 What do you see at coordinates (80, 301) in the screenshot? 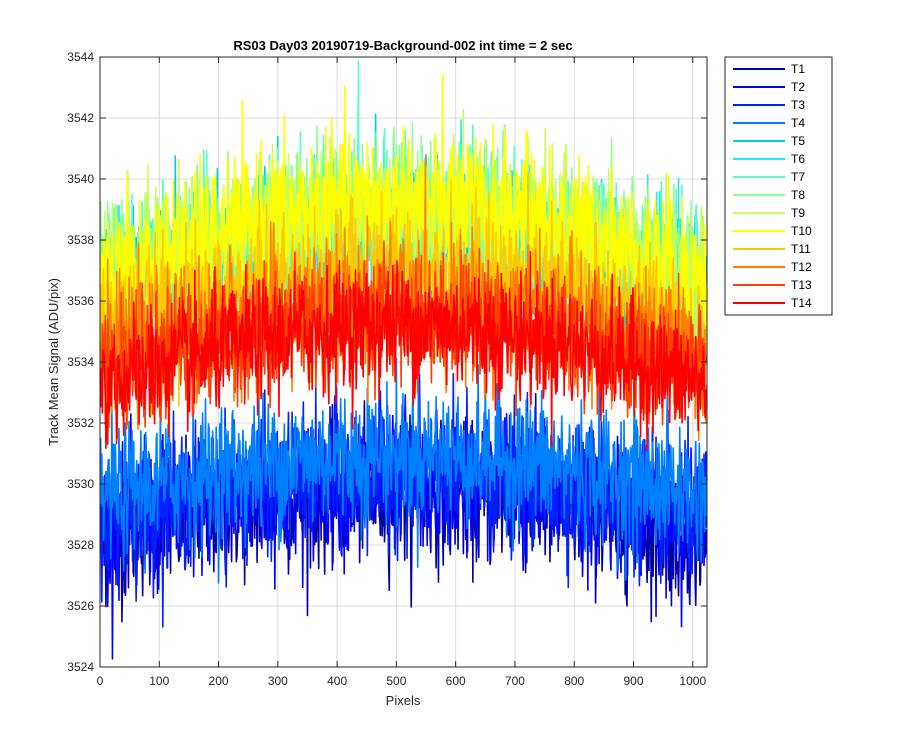
I see `y-tick-label: 3536` at bounding box center [80, 301].